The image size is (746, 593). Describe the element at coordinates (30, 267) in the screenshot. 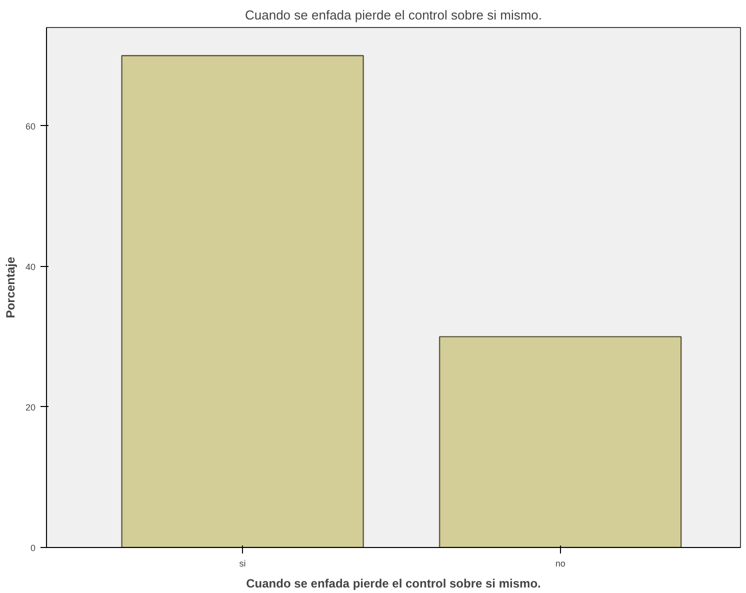

I see `y-tick-label: 40` at that location.